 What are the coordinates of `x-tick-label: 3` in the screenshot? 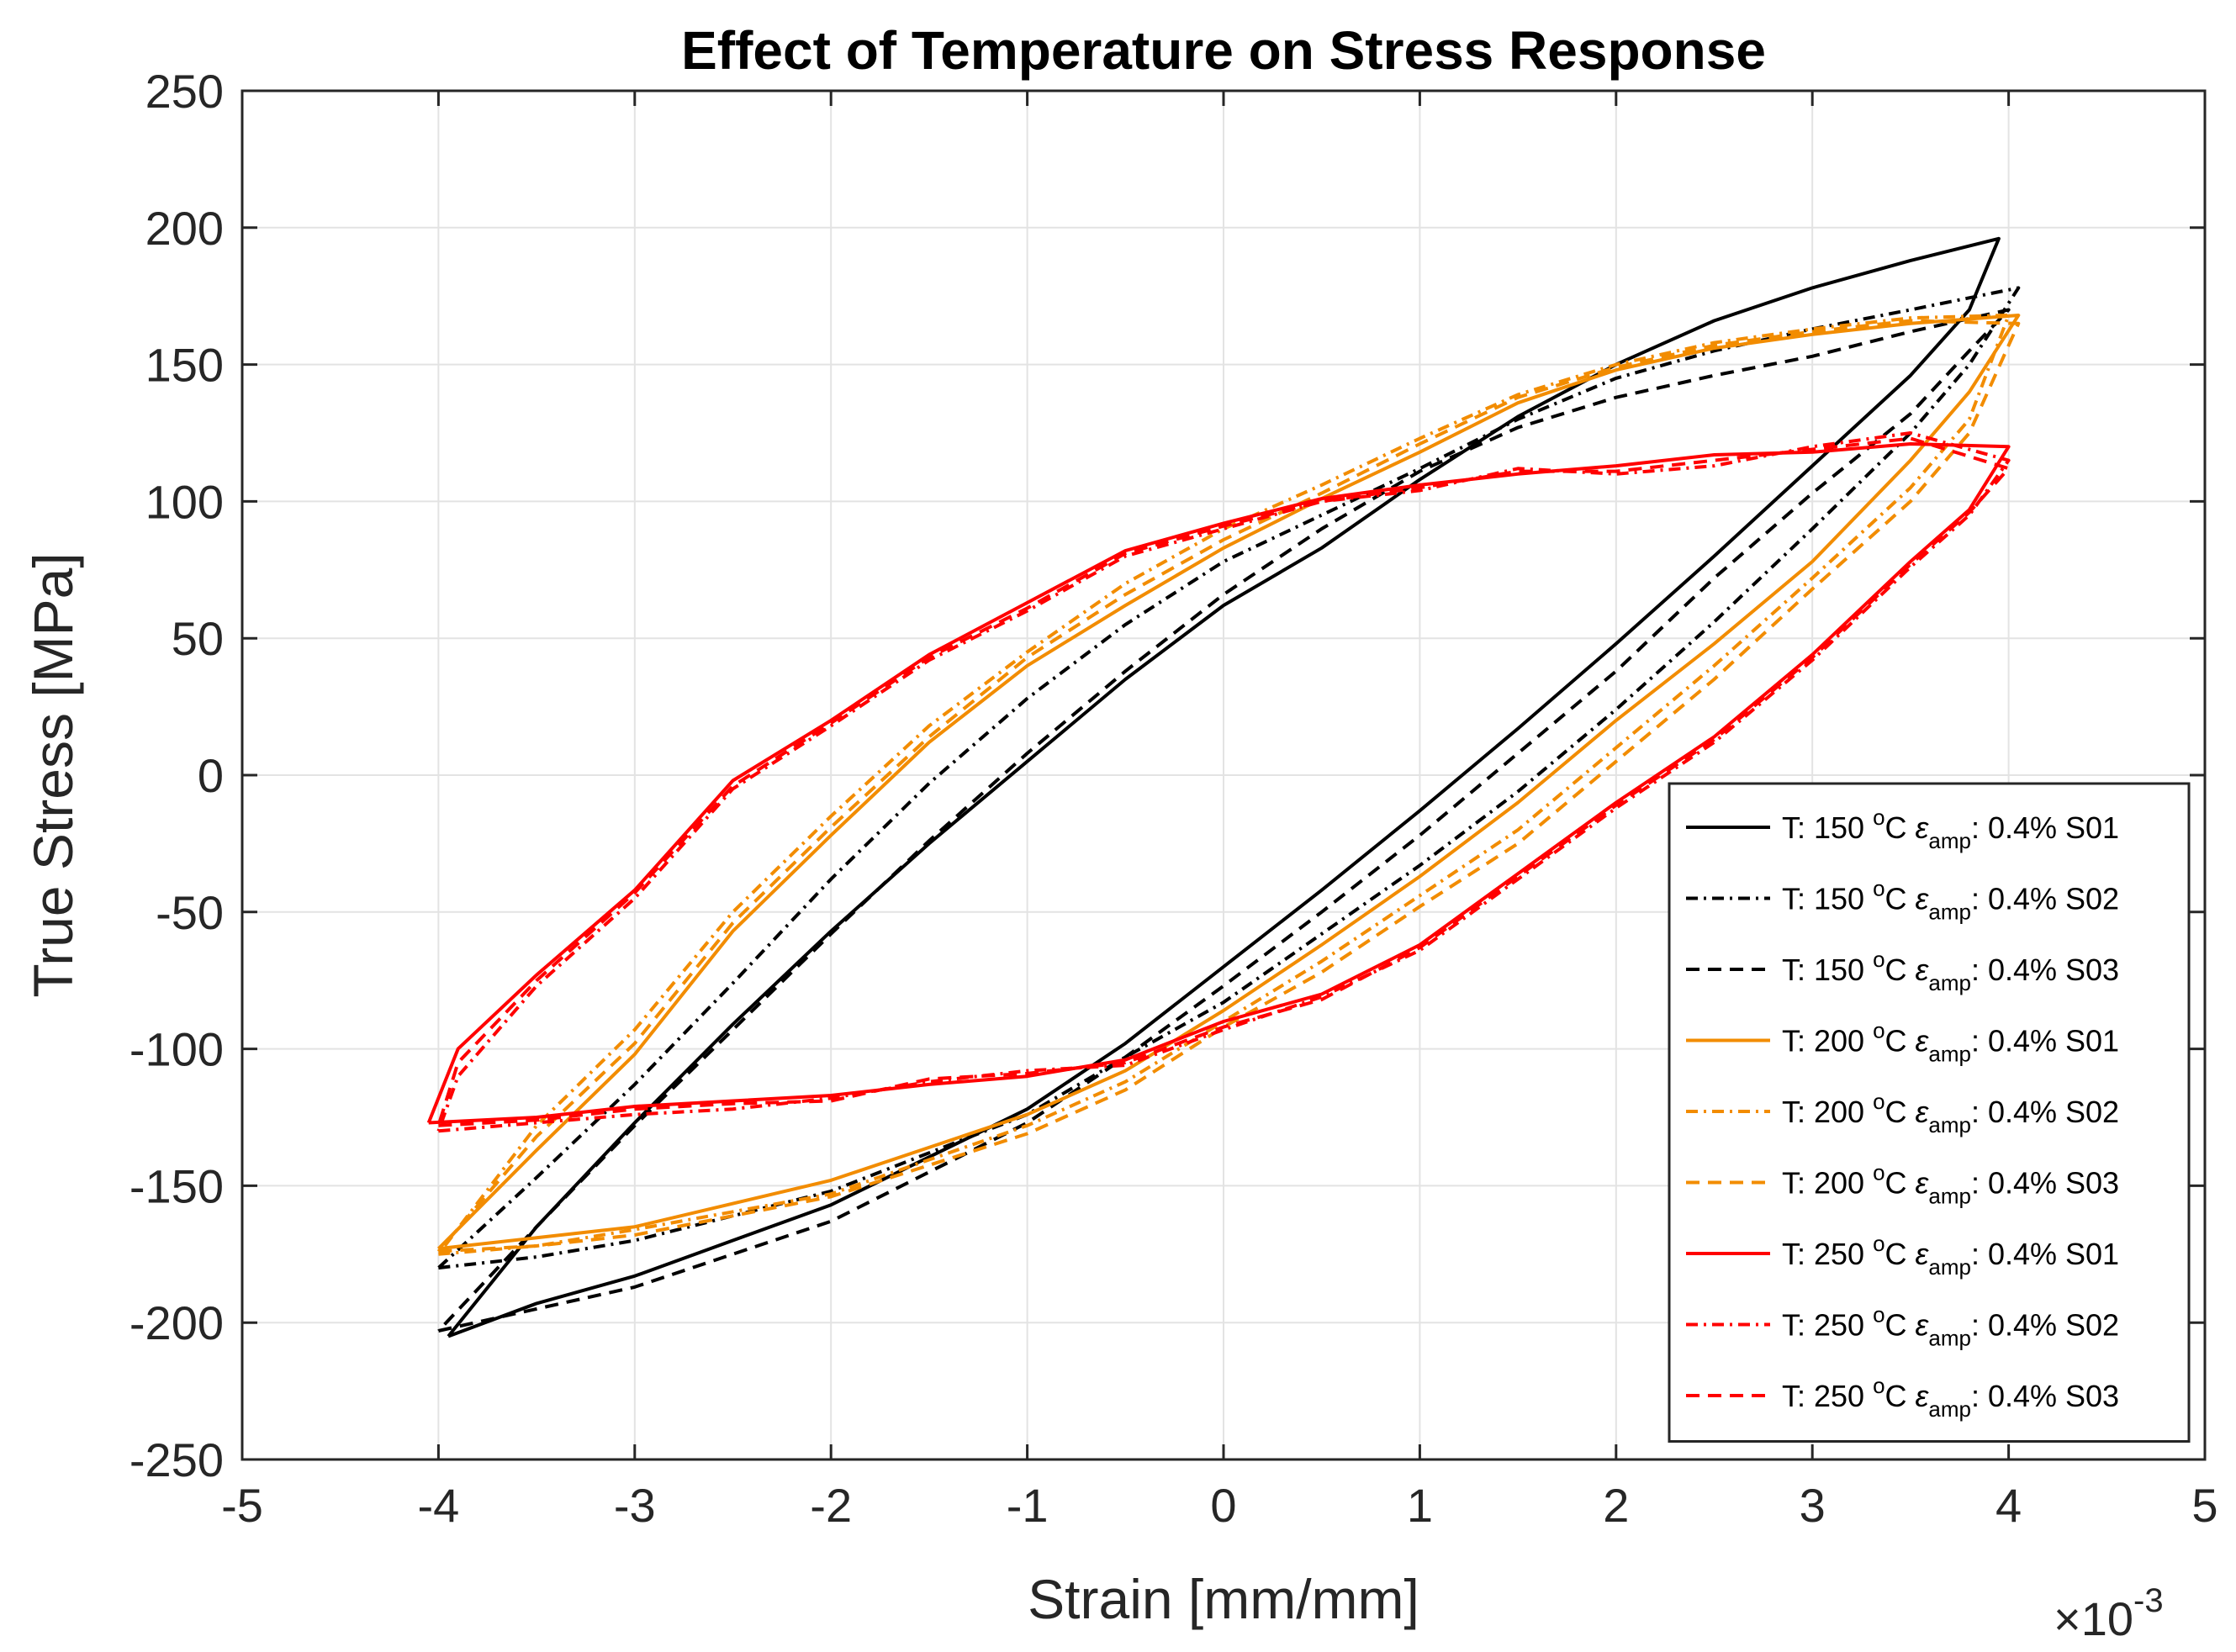 It's located at (1813, 1505).